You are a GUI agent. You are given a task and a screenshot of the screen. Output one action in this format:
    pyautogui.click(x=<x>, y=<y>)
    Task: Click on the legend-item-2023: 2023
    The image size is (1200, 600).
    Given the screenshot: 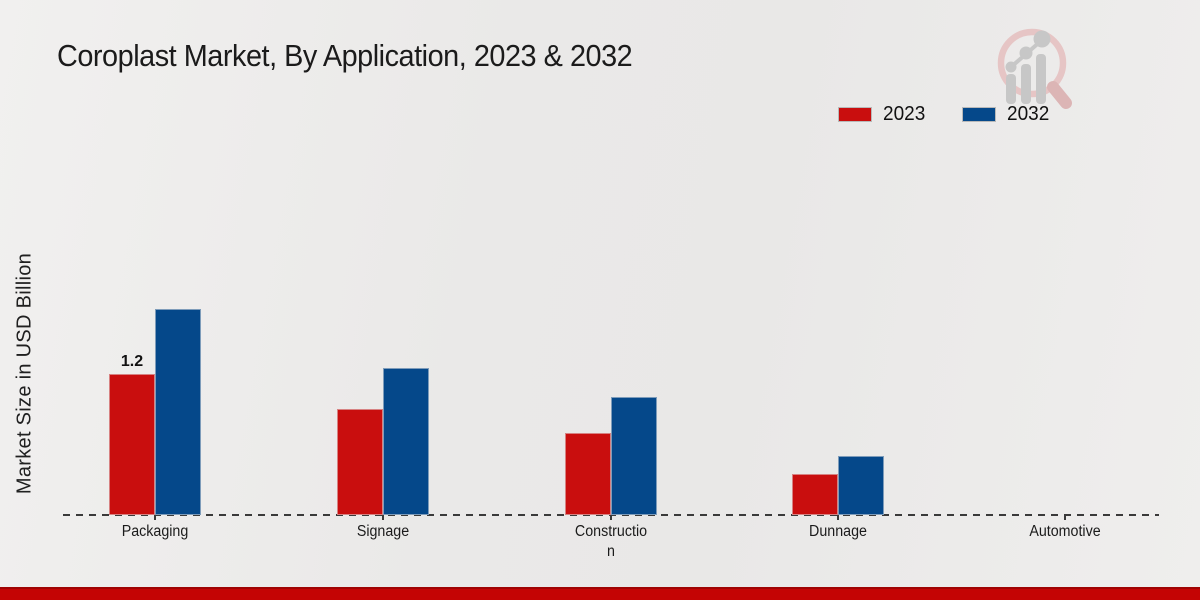 What is the action you would take?
    pyautogui.click(x=883, y=114)
    